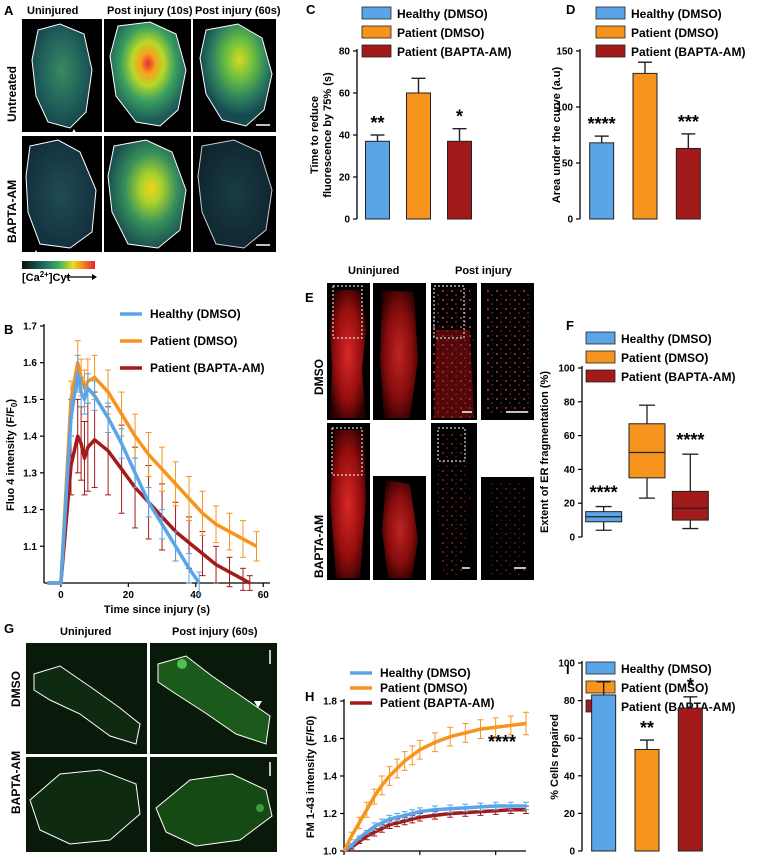 The height and width of the screenshot is (858, 777). Describe the element at coordinates (30, 547) in the screenshot. I see `y-tick-label: 1.1` at that location.